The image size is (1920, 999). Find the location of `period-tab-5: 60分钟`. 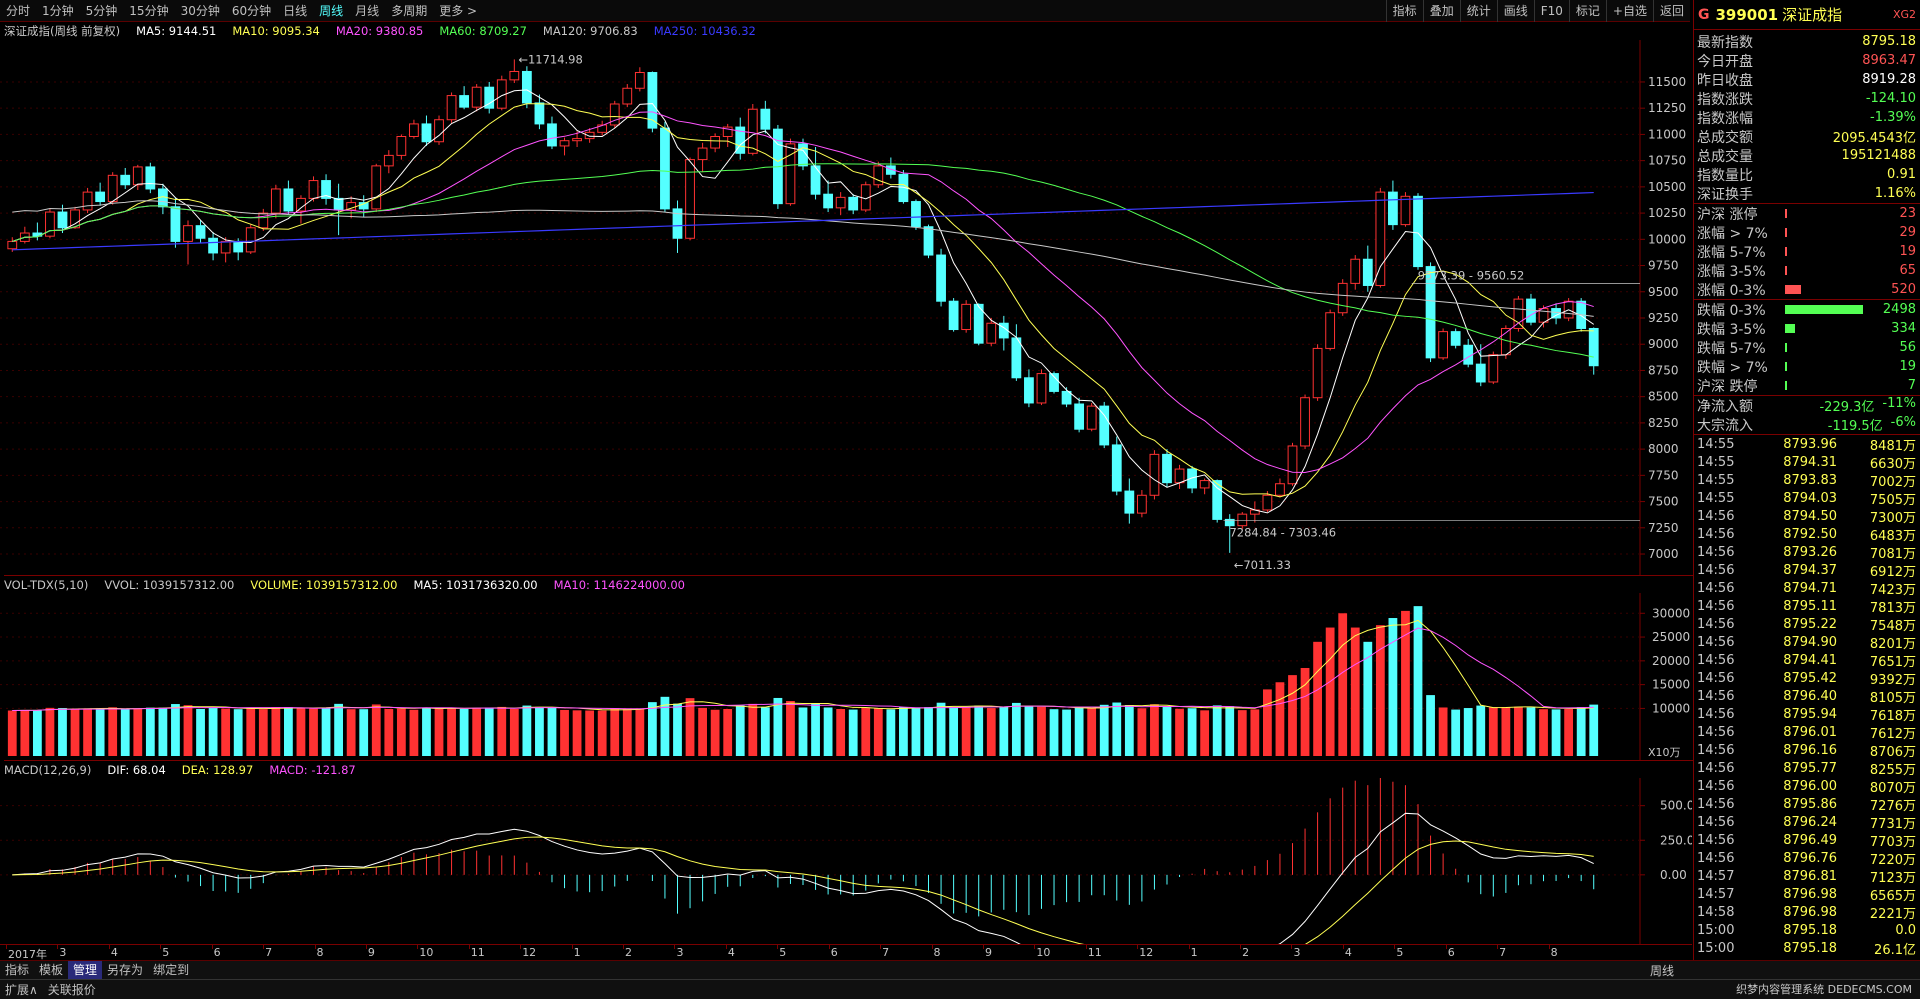

period-tab-5: 60分钟 is located at coordinates (251, 10).